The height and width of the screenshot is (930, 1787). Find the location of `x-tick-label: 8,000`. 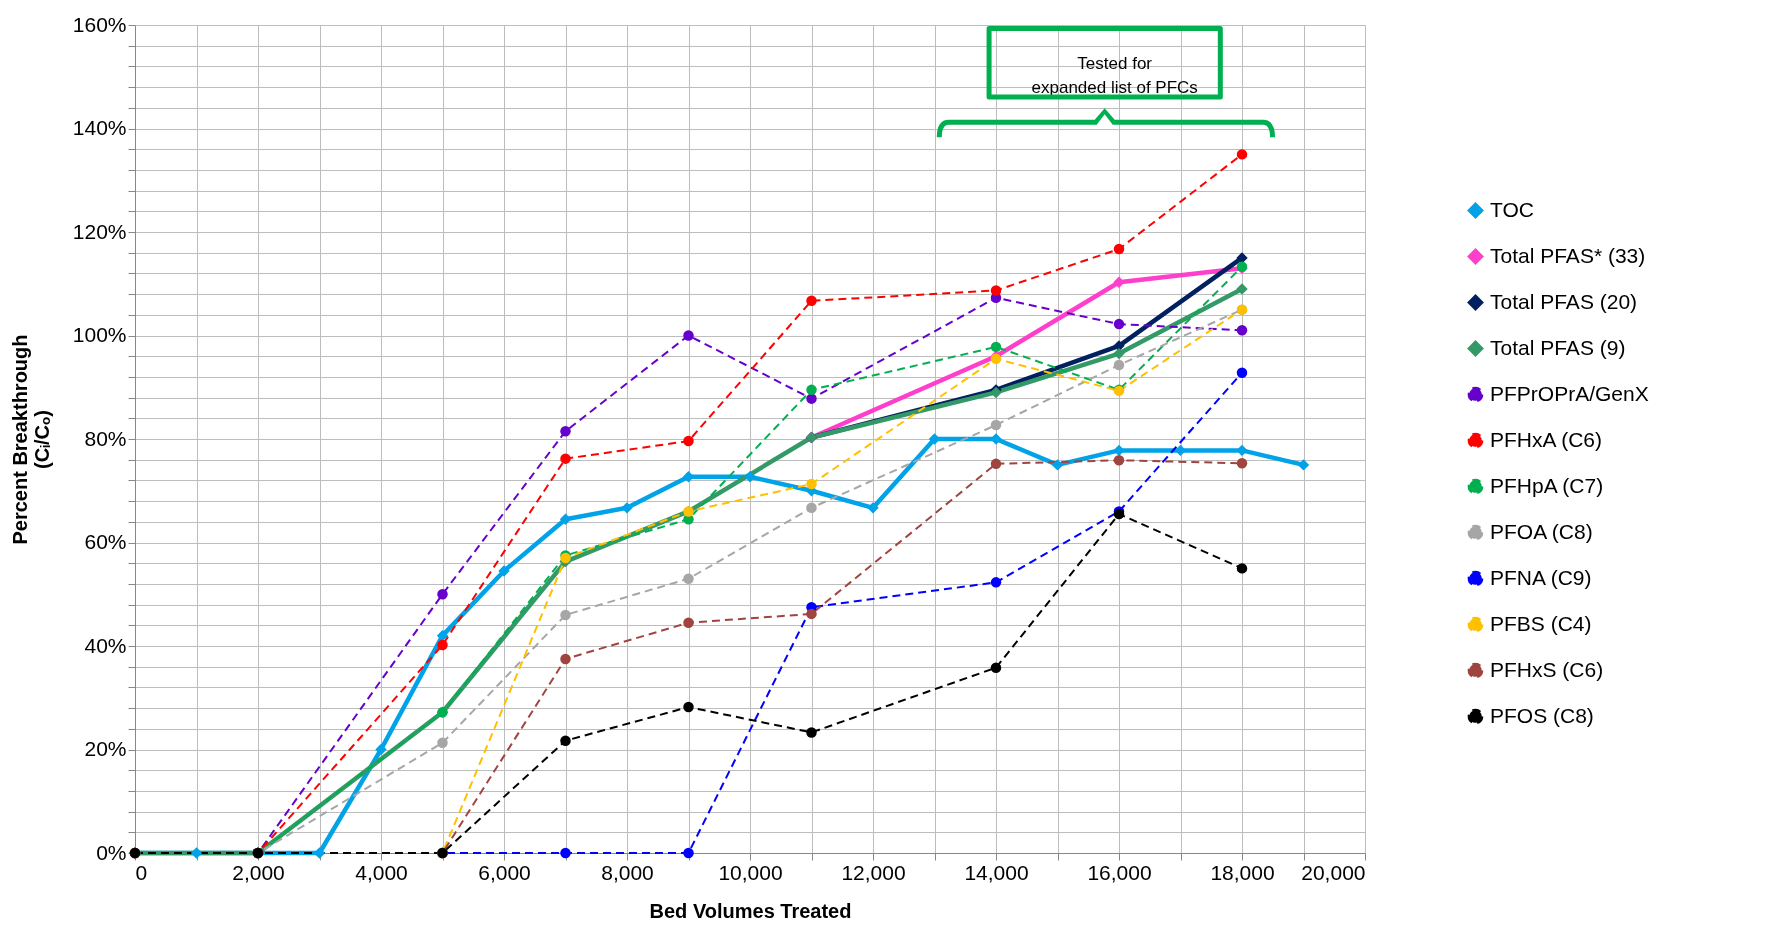

x-tick-label: 8,000 is located at coordinates (627, 872).